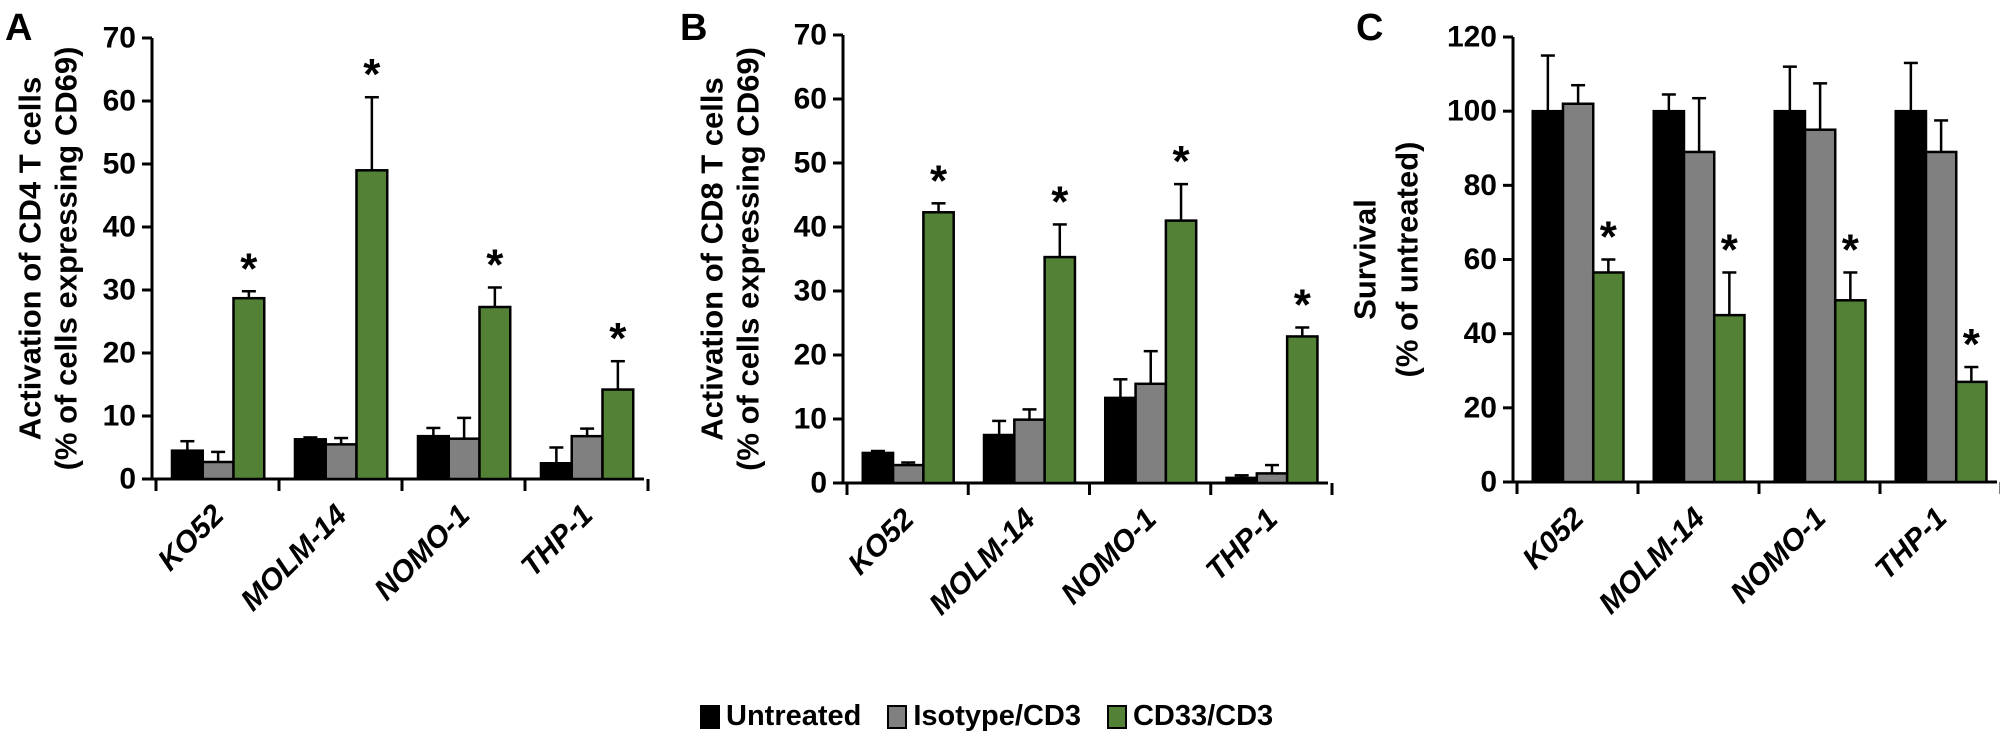 The image size is (2000, 742). I want to click on y-axis-label: (% of untreated), so click(1407, 260).